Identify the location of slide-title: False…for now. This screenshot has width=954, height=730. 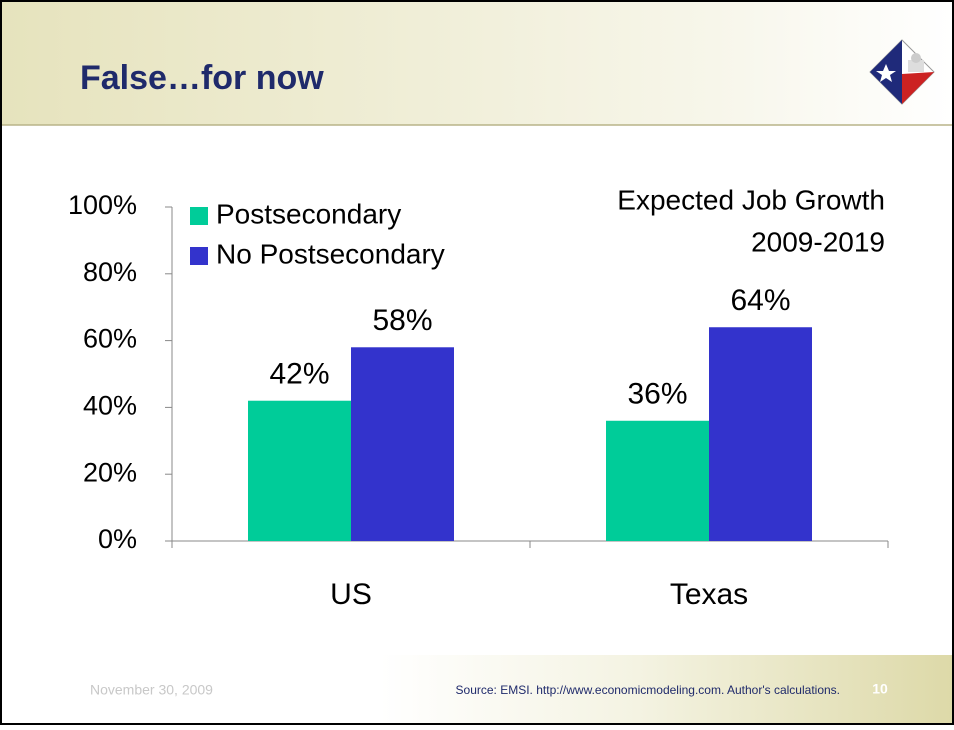
(202, 78).